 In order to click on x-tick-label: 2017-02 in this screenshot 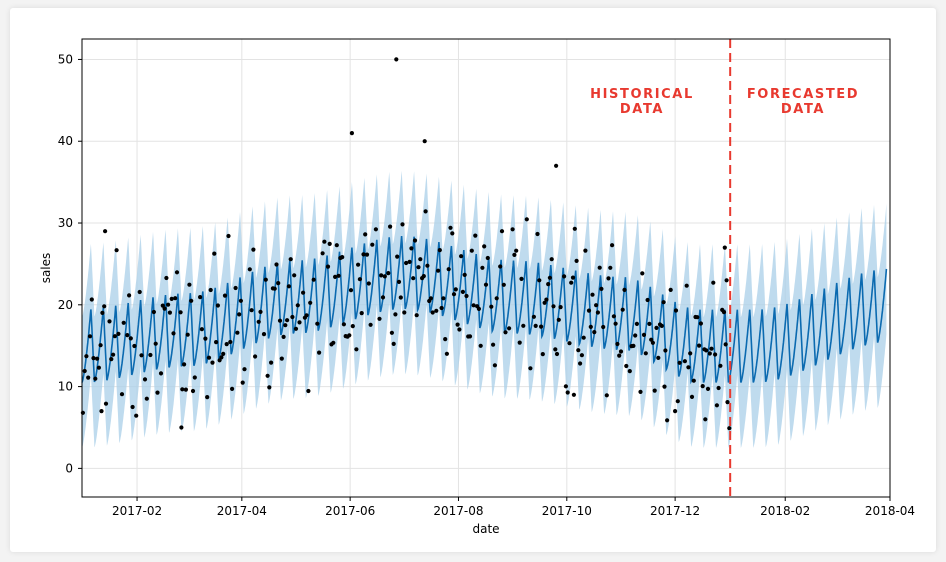, I will do `click(137, 511)`.